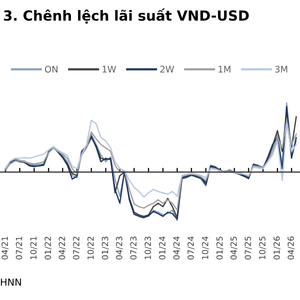 This screenshot has width=300, height=300. What do you see at coordinates (162, 248) in the screenshot?
I see `x-tick-label: 01/24` at bounding box center [162, 248].